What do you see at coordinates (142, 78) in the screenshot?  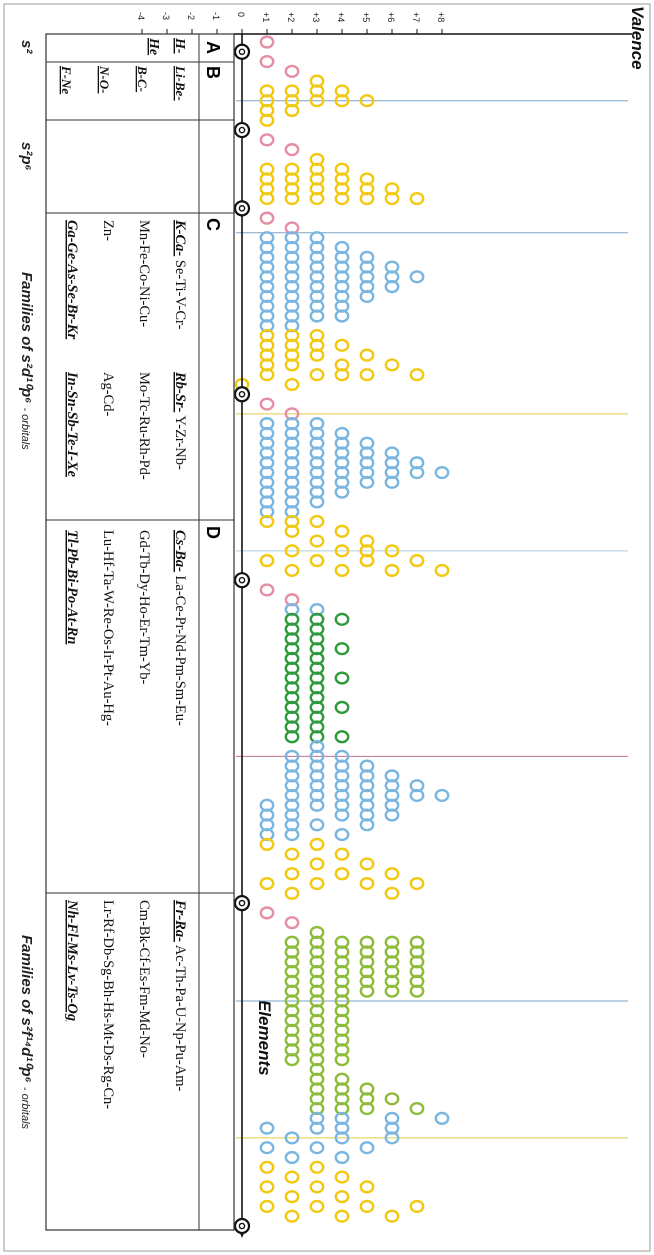 I see `family-label: B-C-` at bounding box center [142, 78].